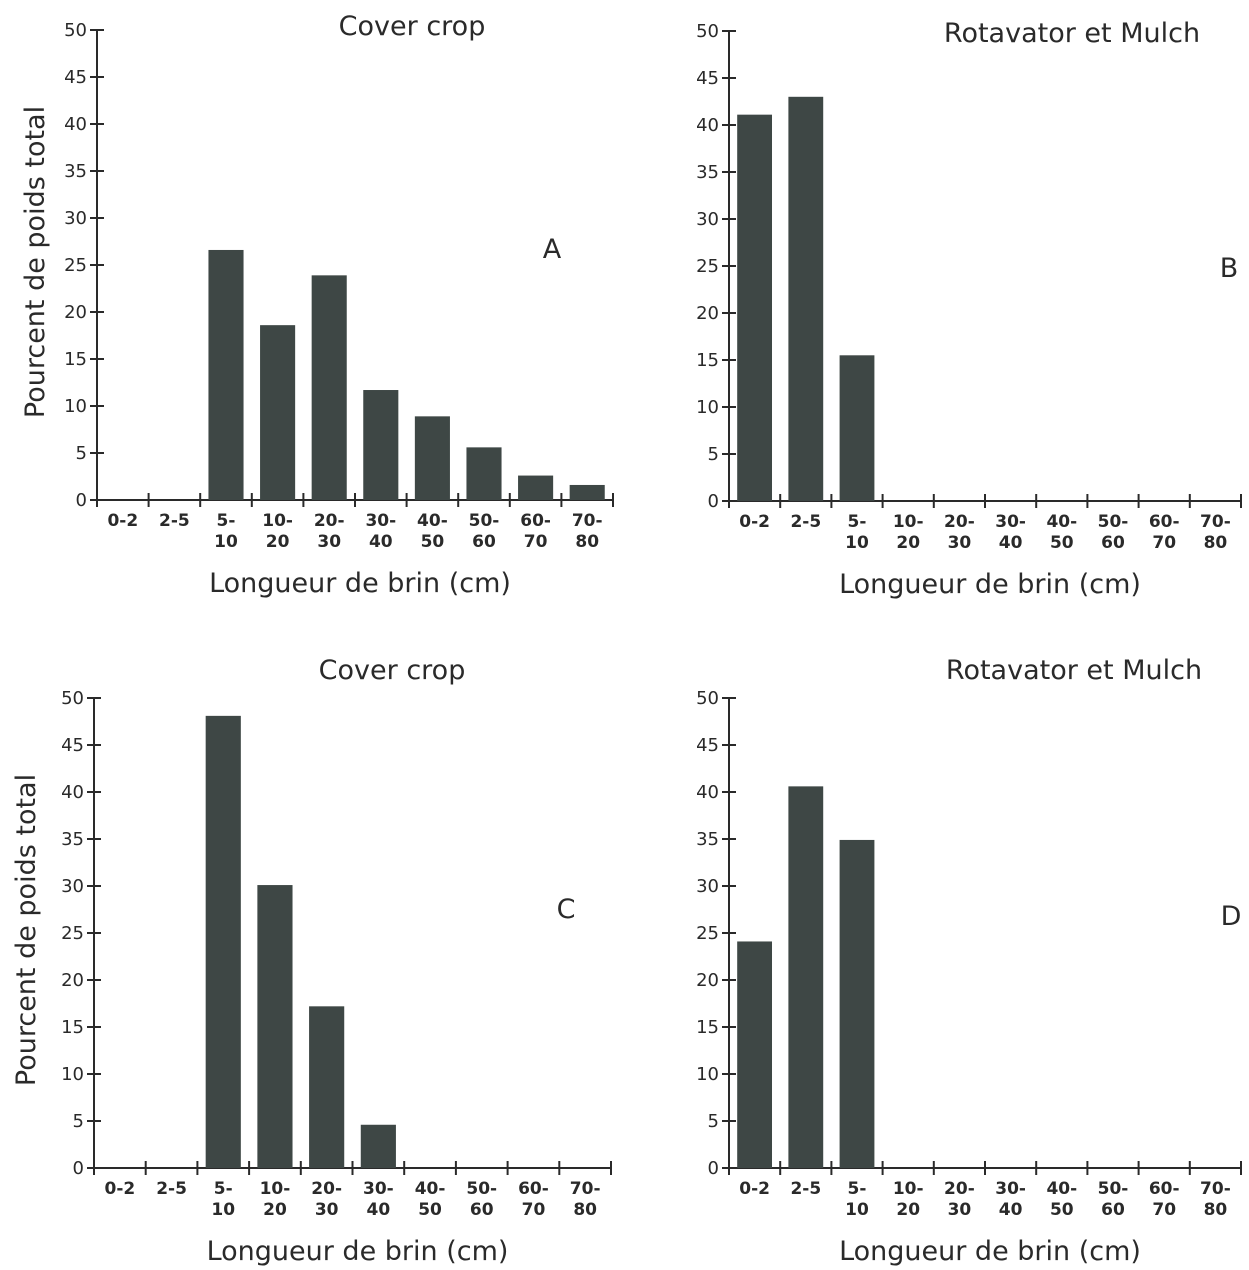 The height and width of the screenshot is (1270, 1249). I want to click on panel-letter: A, so click(552, 249).